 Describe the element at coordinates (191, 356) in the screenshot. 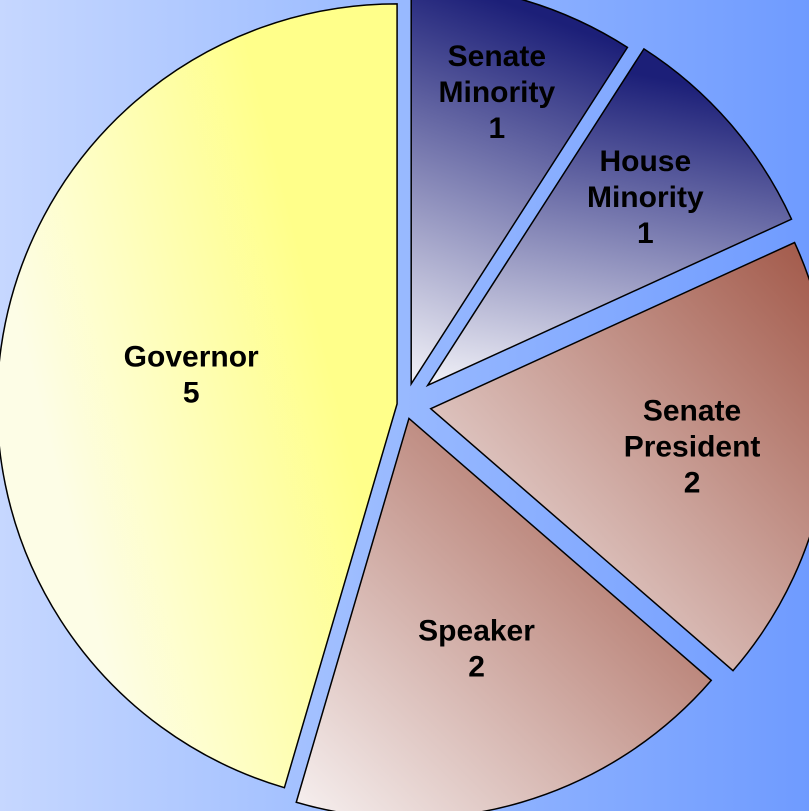

I see `pie-category-governor: Governor` at that location.